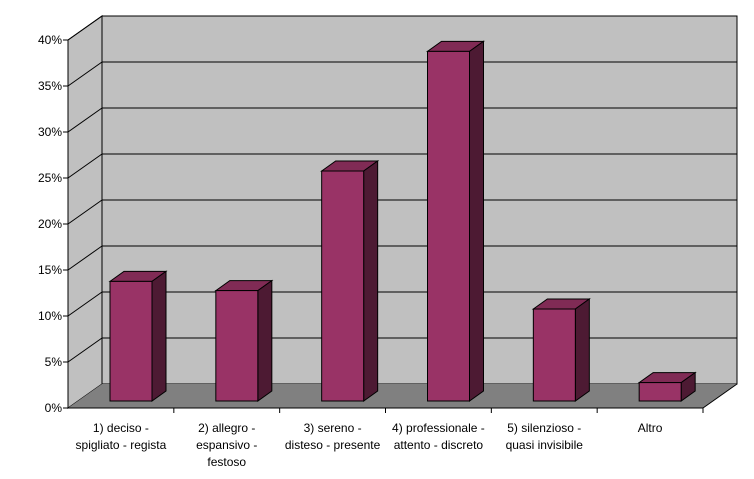 Image resolution: width=754 pixels, height=479 pixels. Describe the element at coordinates (50, 86) in the screenshot. I see `y-tick-label: 35%` at that location.